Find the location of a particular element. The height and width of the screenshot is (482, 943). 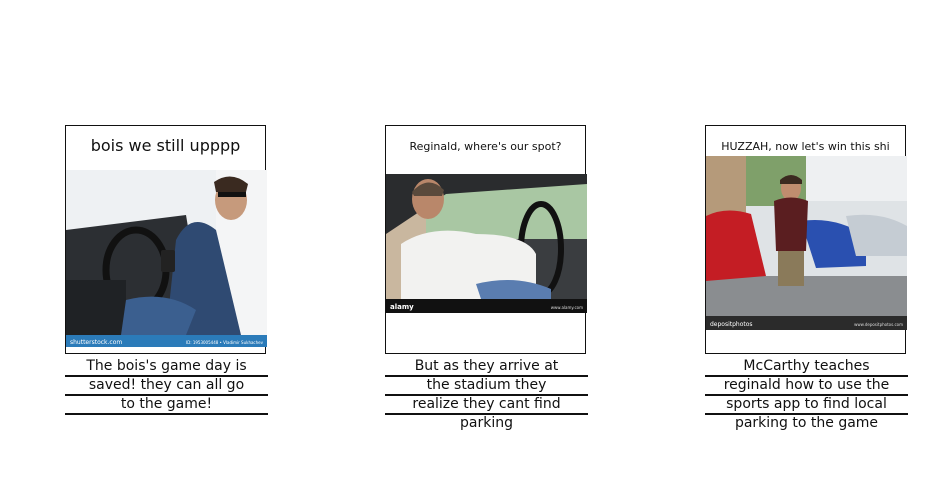

panel-3-watermark-right: www.depositphotos.com is located at coordinates (878, 324).